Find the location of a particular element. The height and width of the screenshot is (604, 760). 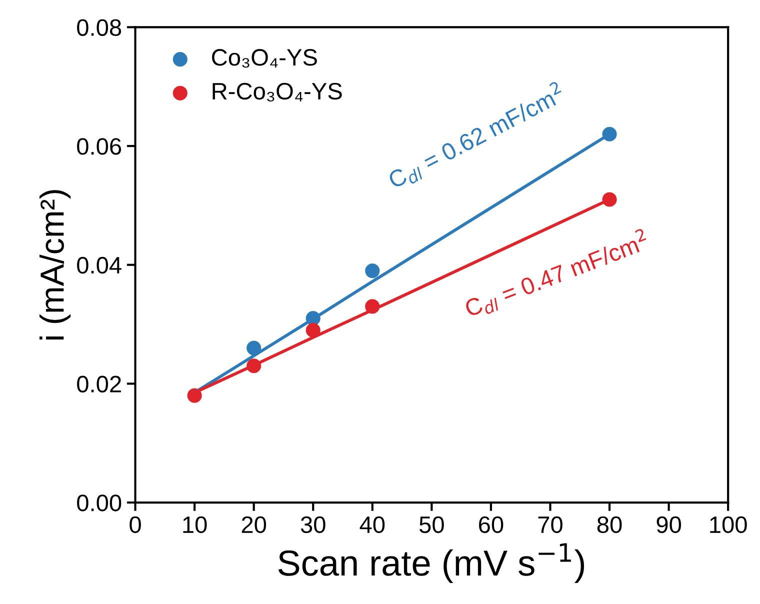

x-tick-label: 70 is located at coordinates (550, 525).